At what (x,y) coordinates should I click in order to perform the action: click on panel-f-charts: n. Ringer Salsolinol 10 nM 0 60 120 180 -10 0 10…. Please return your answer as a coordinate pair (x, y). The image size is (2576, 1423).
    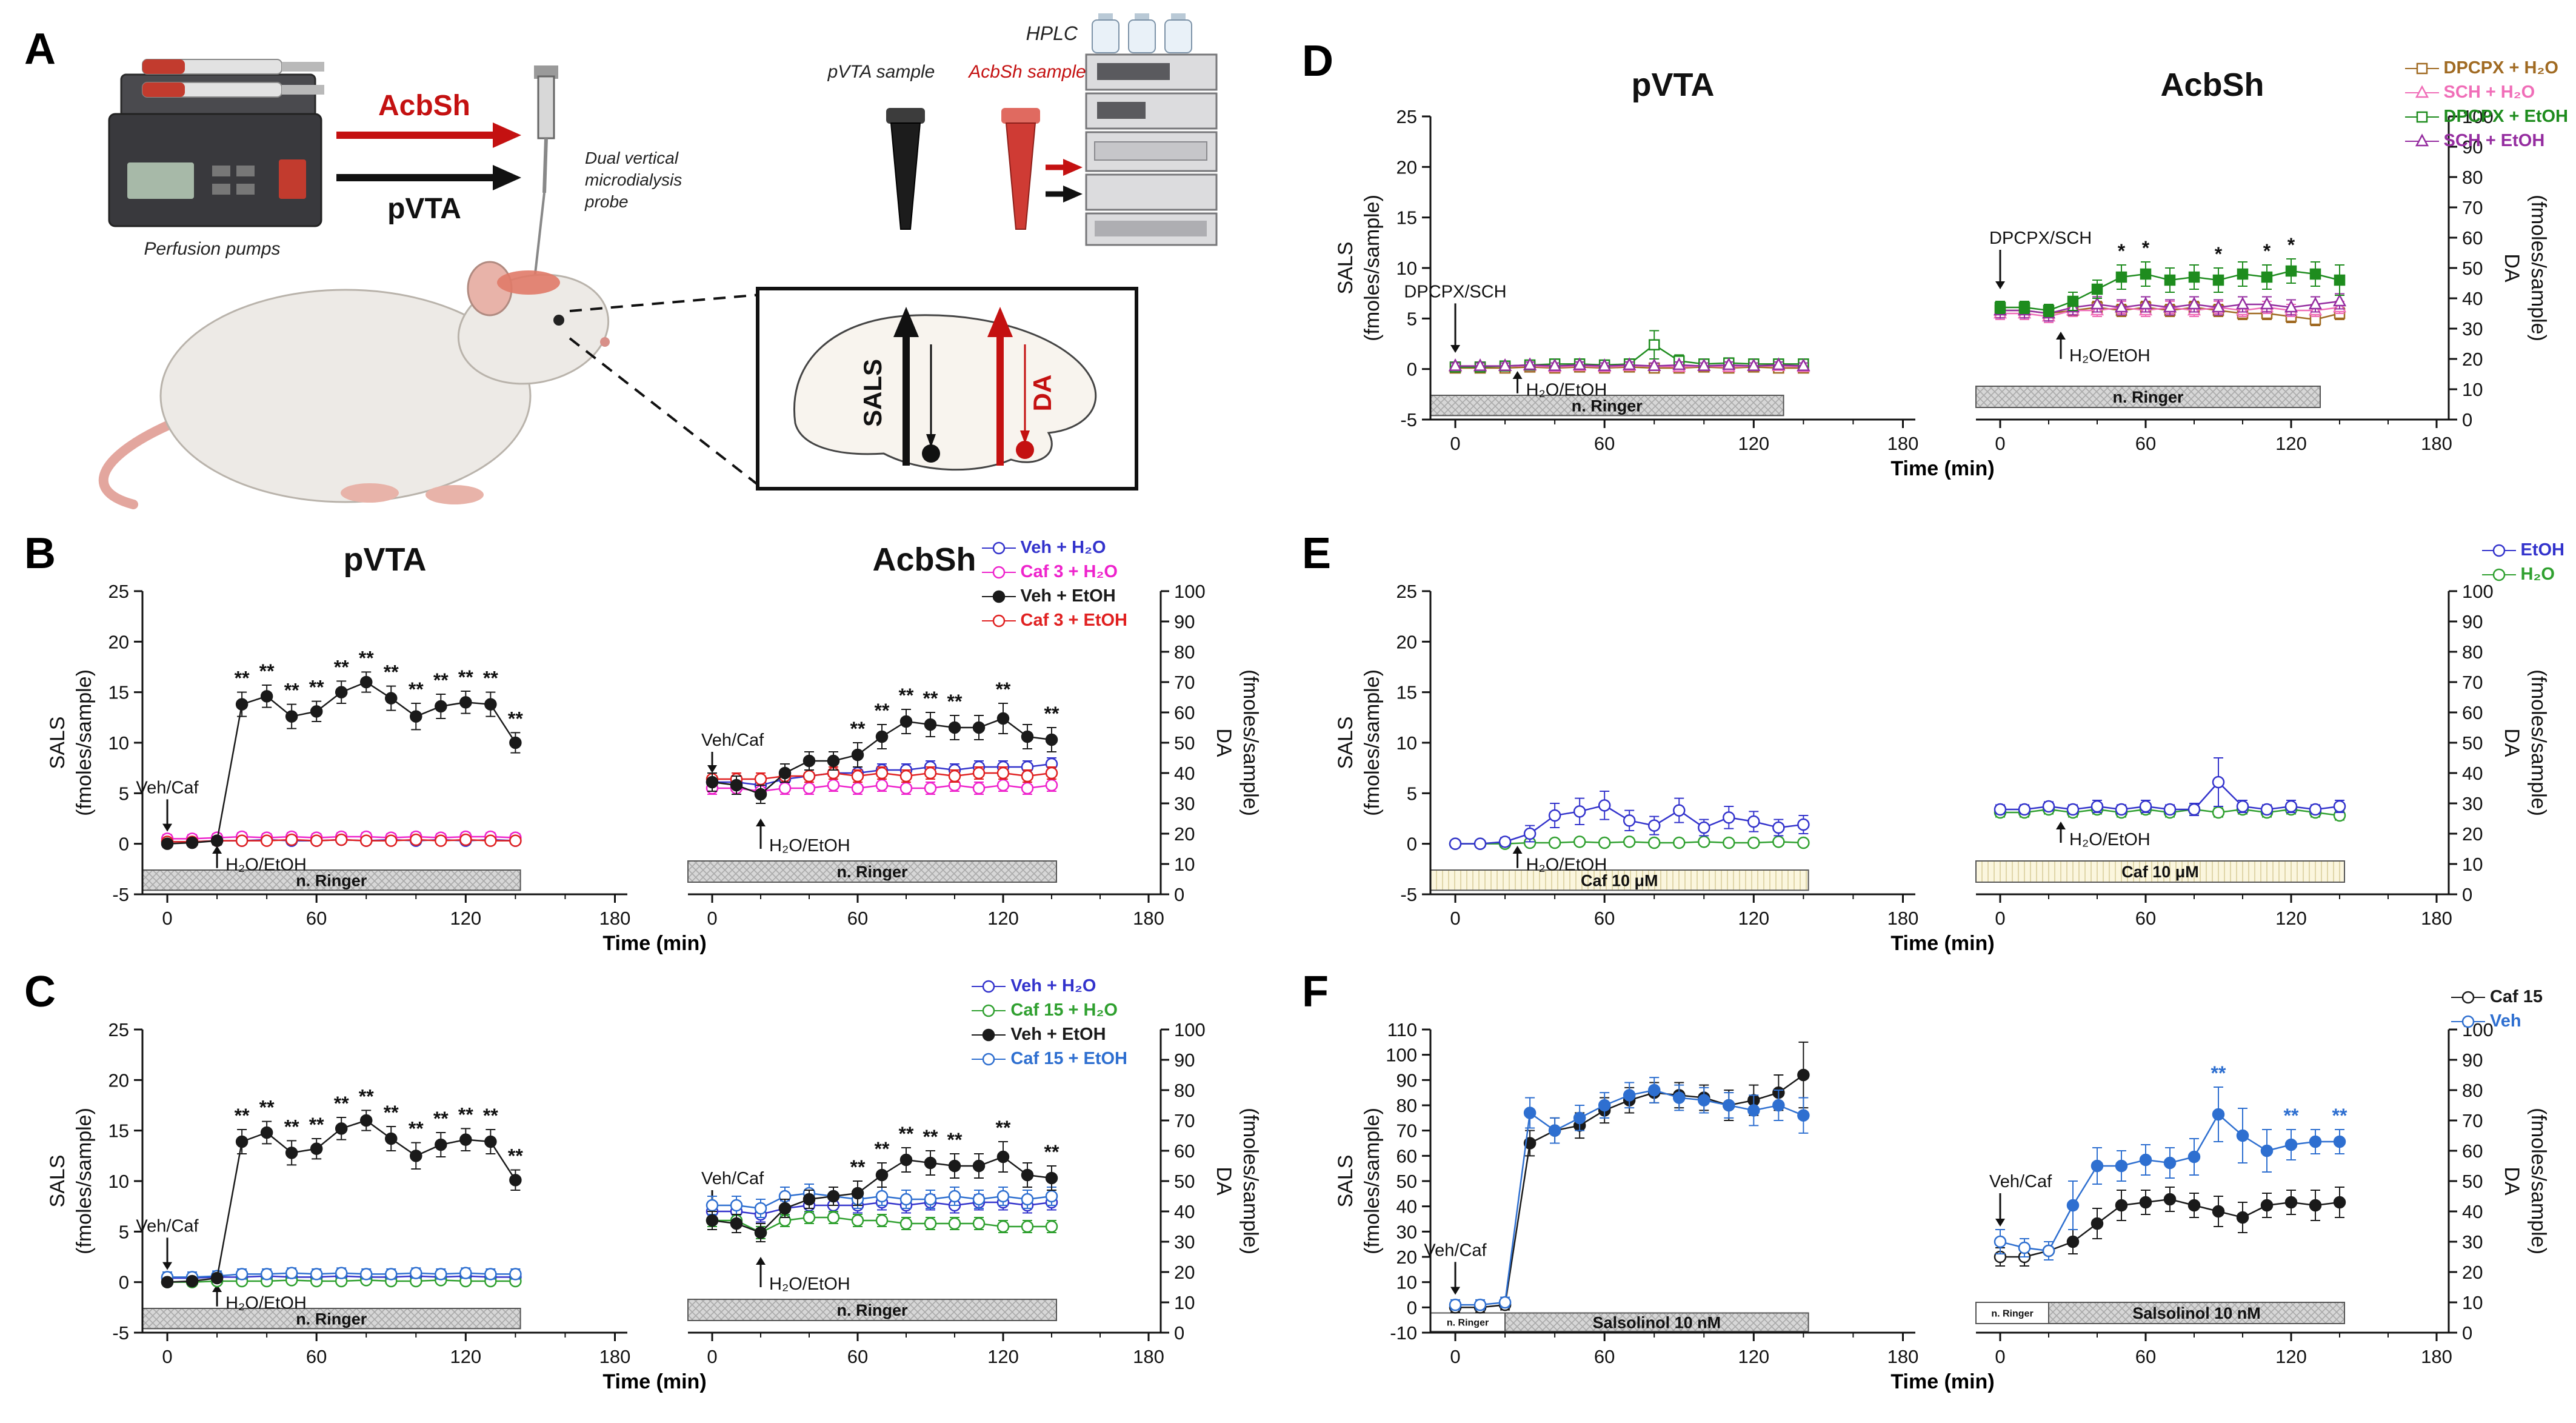
    Looking at the image, I should click on (1942, 1193).